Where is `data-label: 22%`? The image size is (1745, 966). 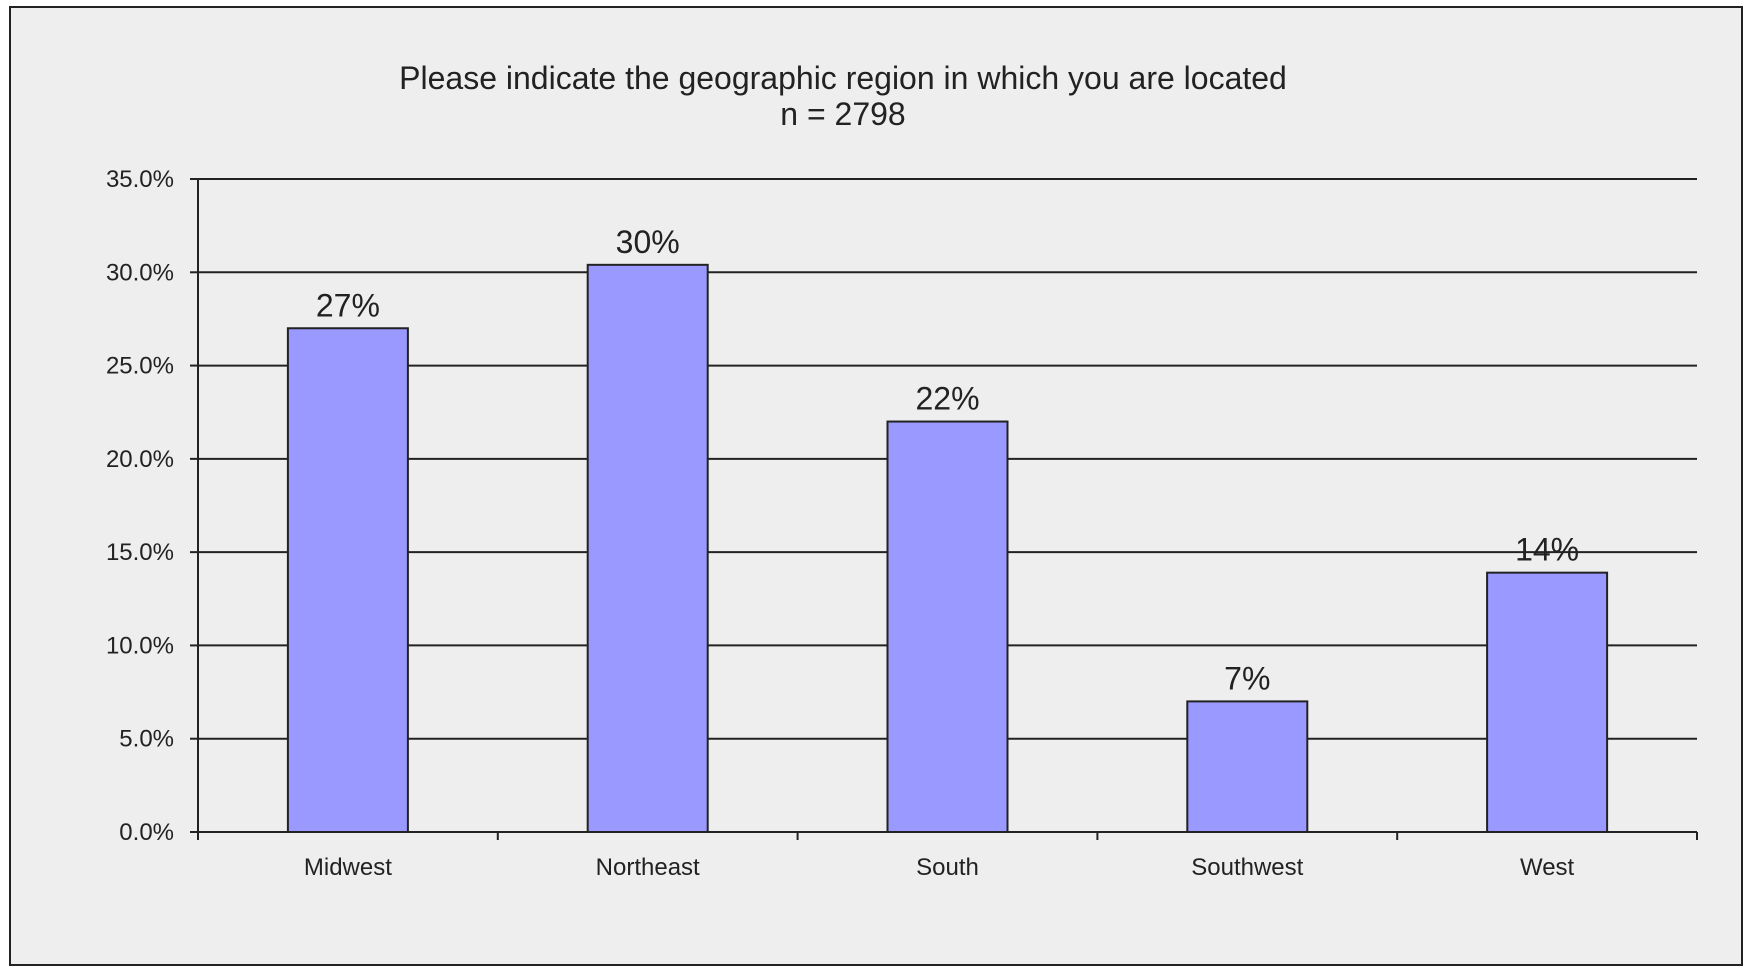
data-label: 22% is located at coordinates (947, 399).